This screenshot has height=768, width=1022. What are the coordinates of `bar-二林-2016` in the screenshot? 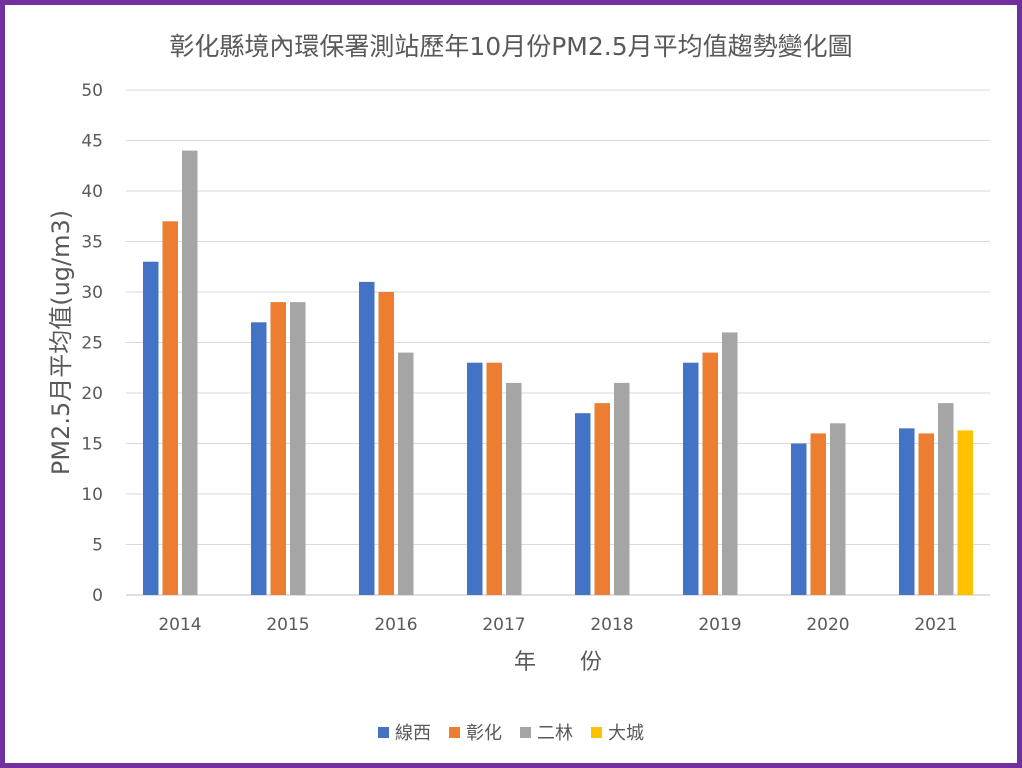 It's located at (406, 473).